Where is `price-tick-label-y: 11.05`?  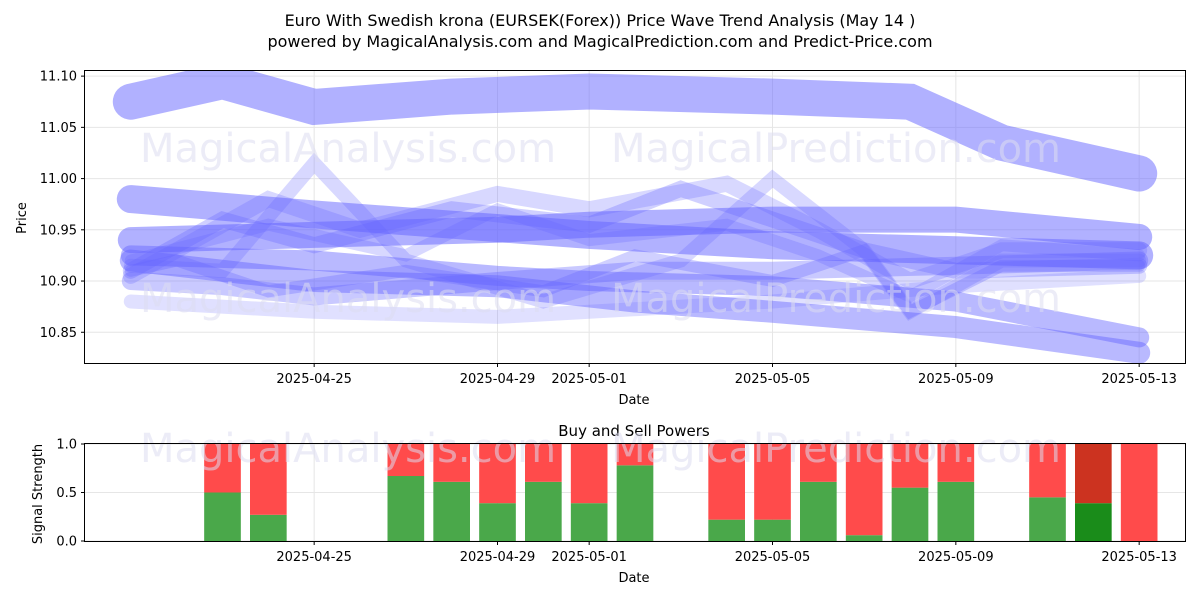 price-tick-label-y: 11.05 is located at coordinates (58, 128).